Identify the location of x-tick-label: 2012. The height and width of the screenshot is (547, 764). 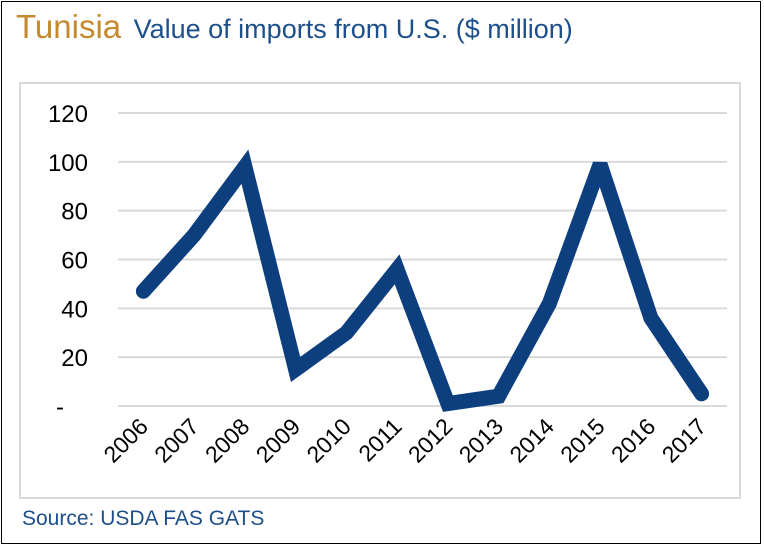
(430, 440).